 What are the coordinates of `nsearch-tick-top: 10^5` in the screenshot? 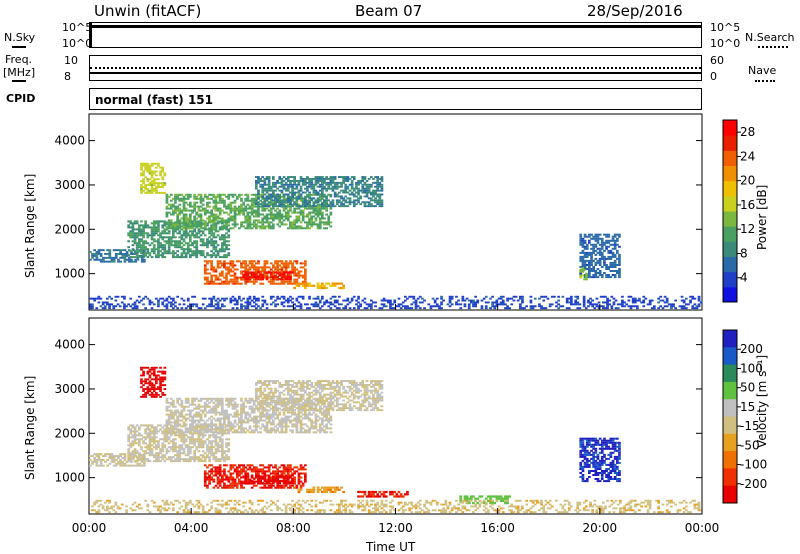 It's located at (725, 27).